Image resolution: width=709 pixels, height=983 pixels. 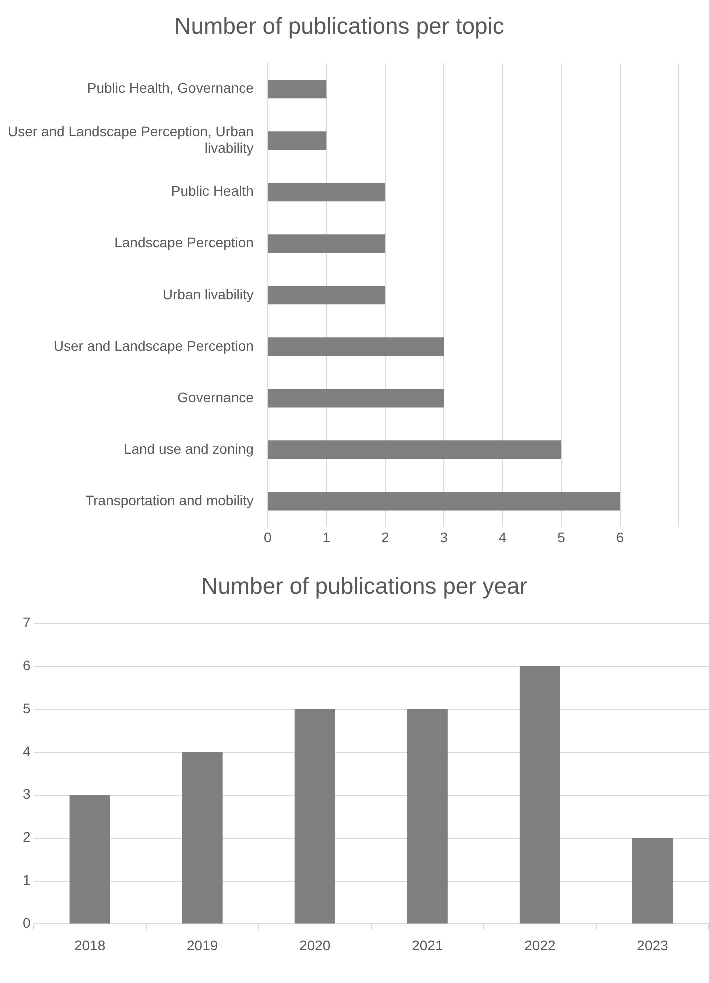 I want to click on y-tick-label: User and Landscape Perception, so click(x=154, y=346).